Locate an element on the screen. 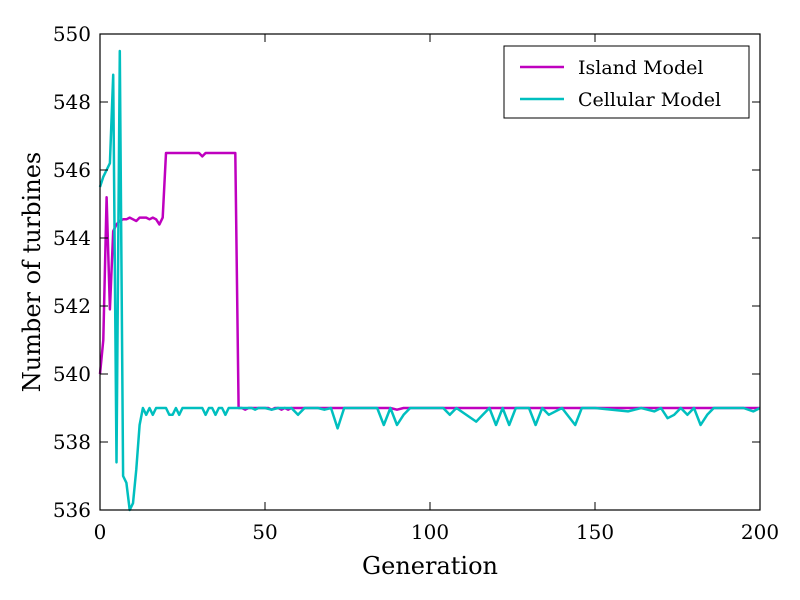  x-tick-label: 200 is located at coordinates (760, 532).